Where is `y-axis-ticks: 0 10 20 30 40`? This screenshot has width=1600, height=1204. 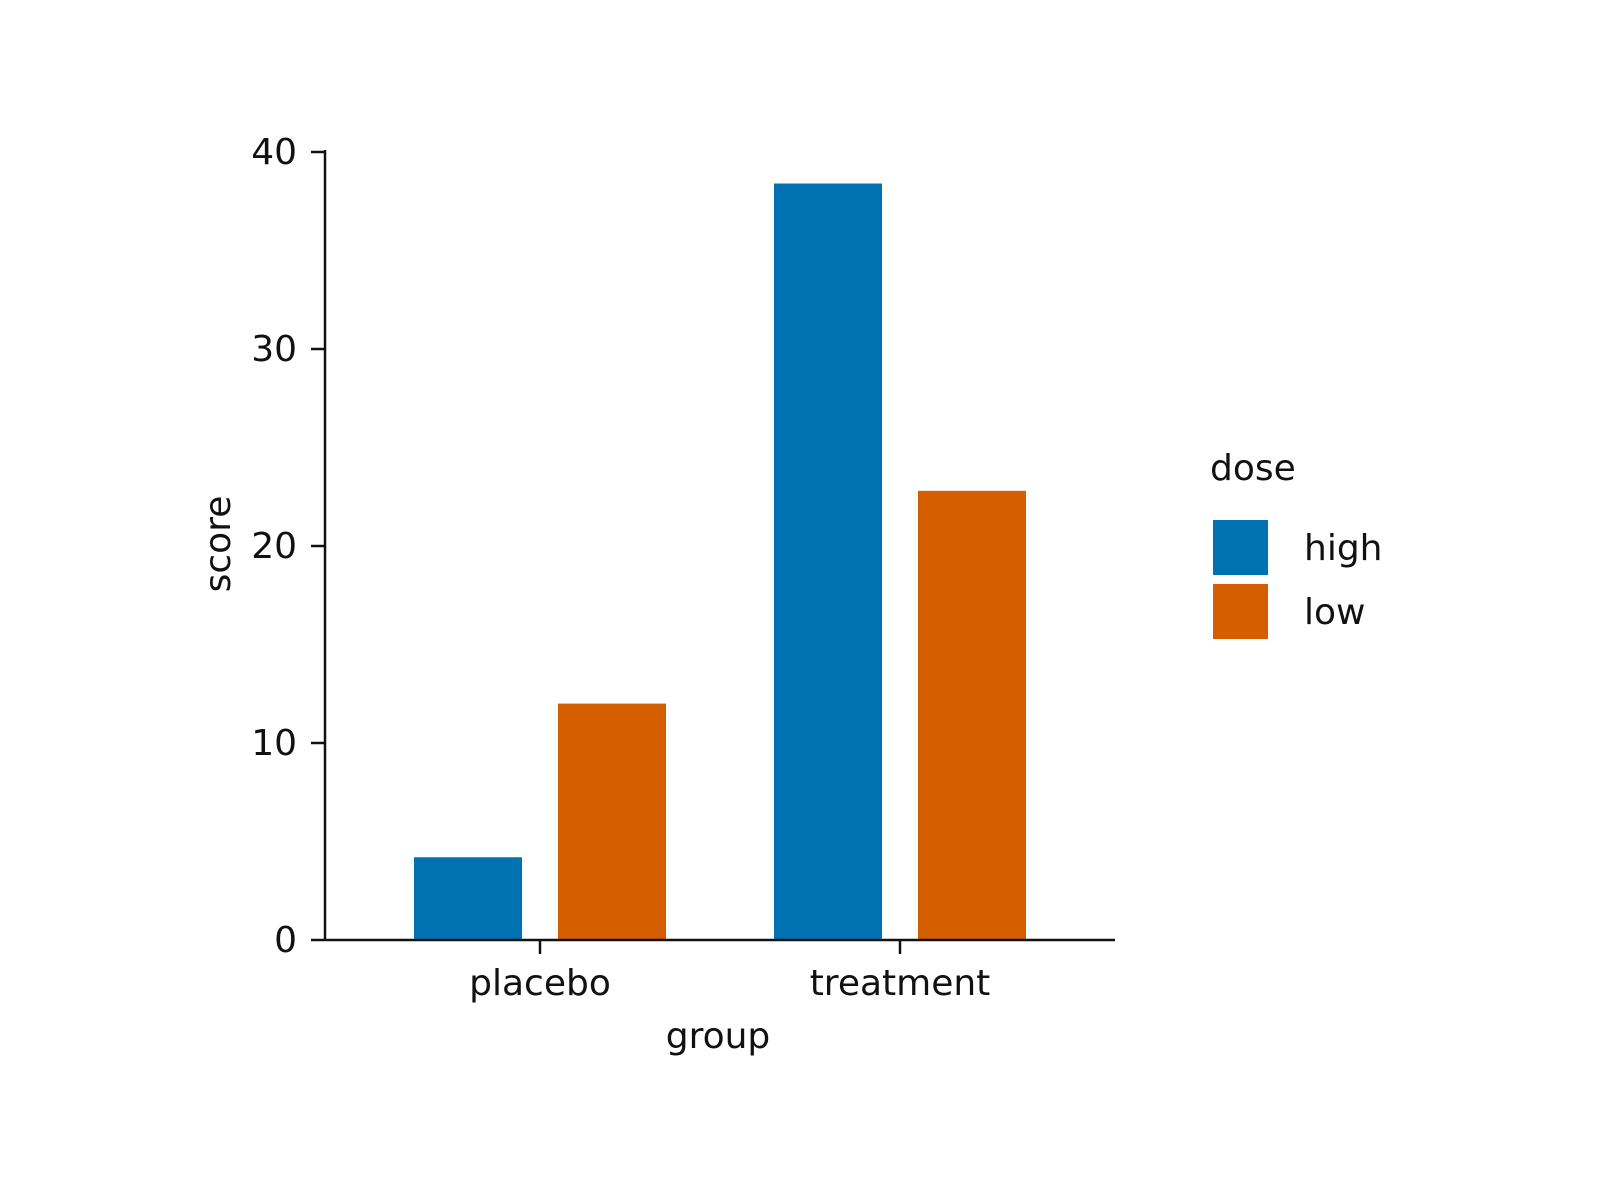
y-axis-ticks: 0 10 20 30 40 is located at coordinates (288, 546).